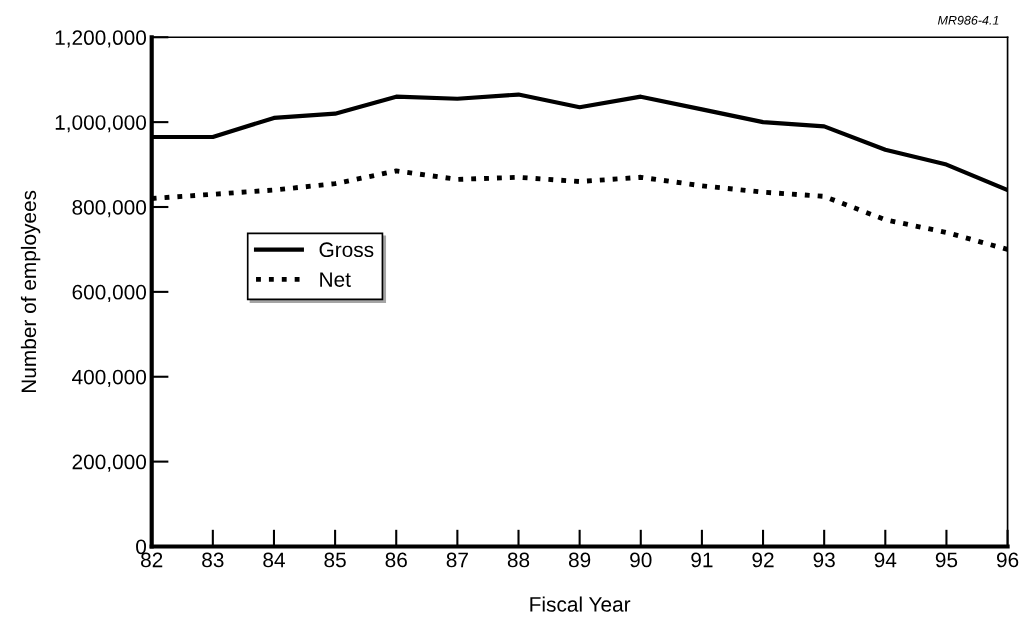  I want to click on x-tick-label: 88, so click(518, 560).